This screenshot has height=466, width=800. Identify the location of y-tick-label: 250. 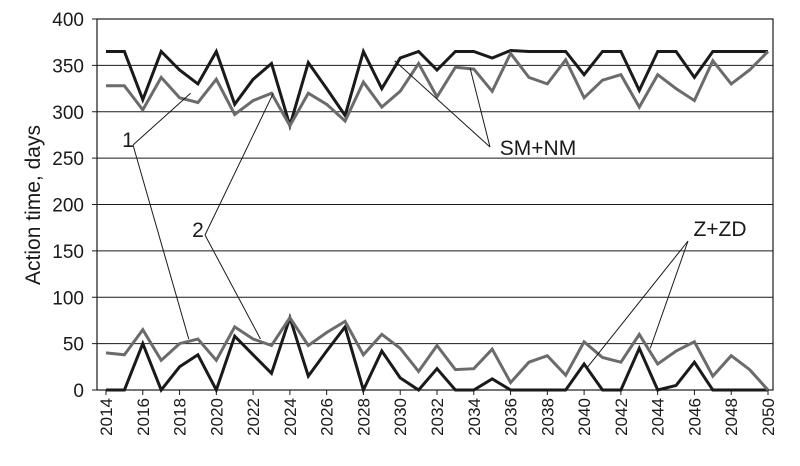
(68, 159).